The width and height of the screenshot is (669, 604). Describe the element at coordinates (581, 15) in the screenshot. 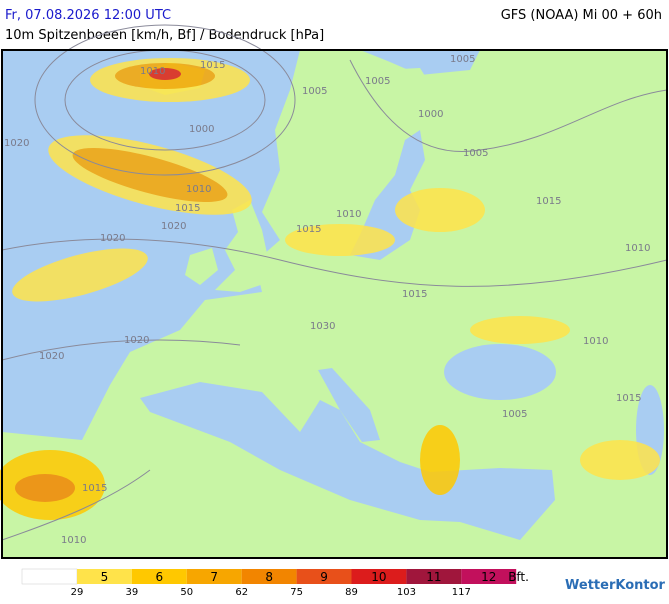

I see `model-run: GFS (NOAA) Mi 00 + 60h` at that location.